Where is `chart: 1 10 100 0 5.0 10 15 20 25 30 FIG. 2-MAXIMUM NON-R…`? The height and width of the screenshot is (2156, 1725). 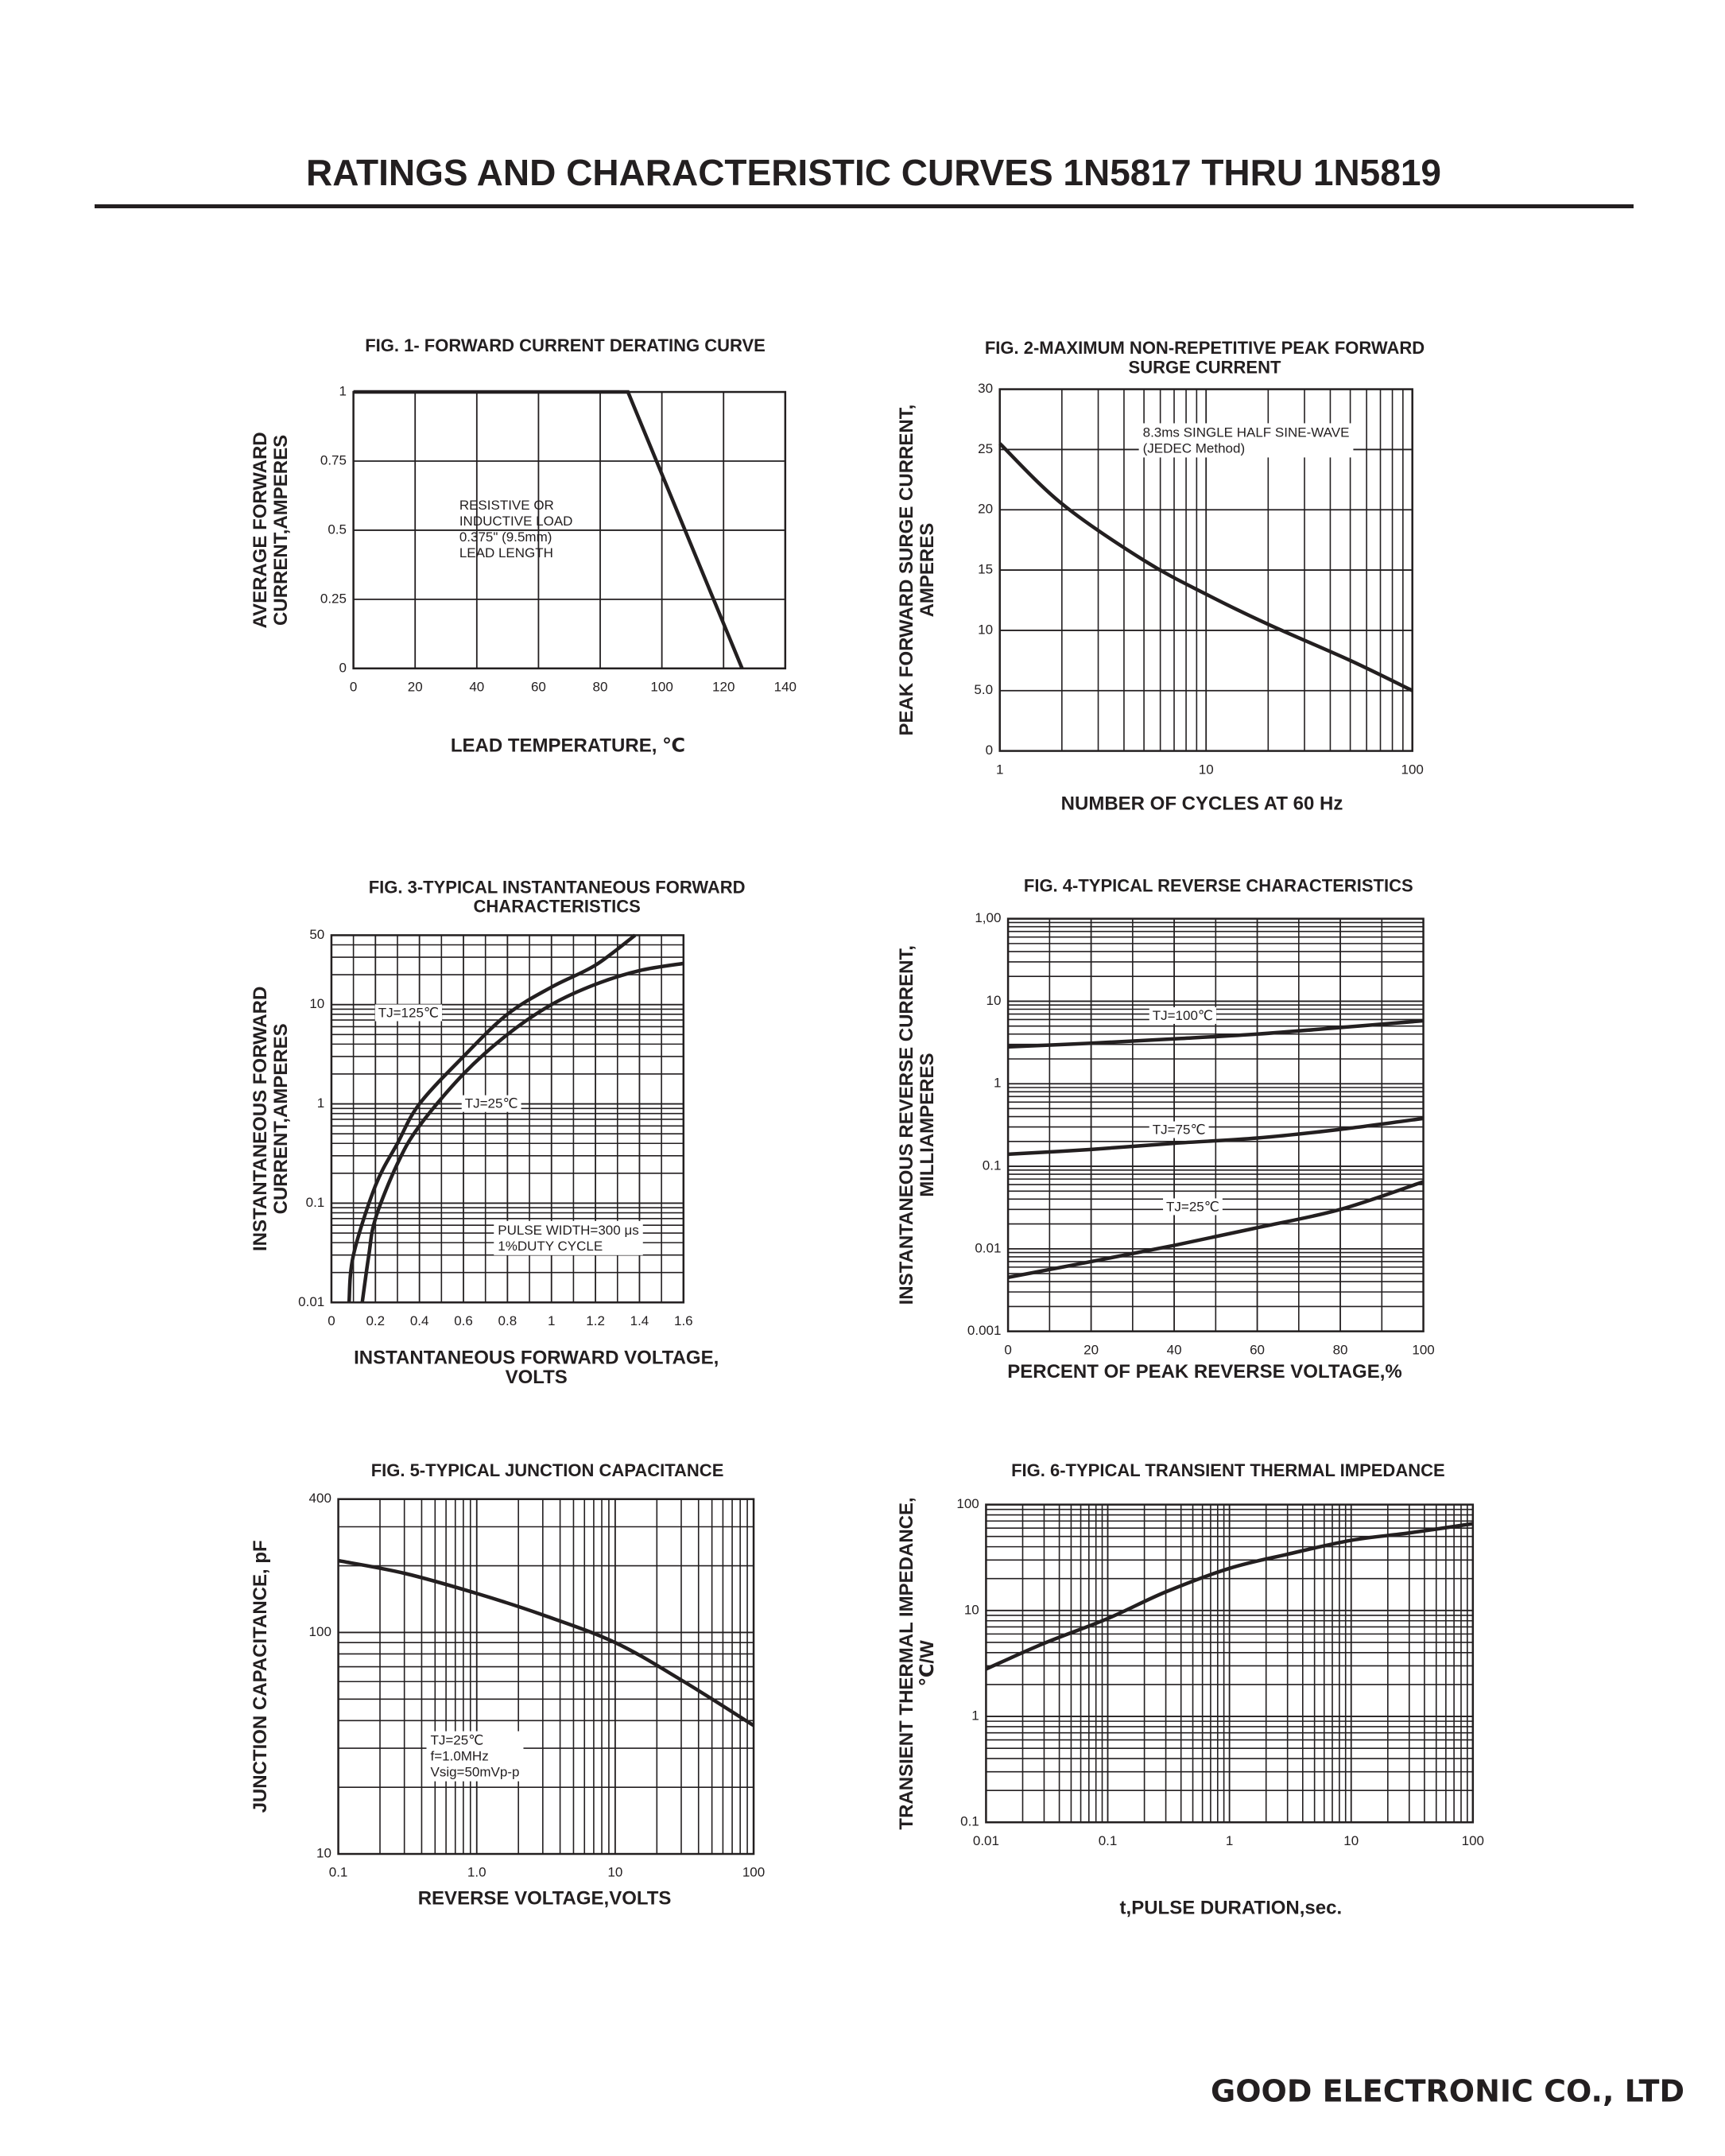
chart: 1 10 100 0 5.0 10 15 20 25 30 FIG. 2-MAXIMUM NON-R… is located at coordinates (1161, 576).